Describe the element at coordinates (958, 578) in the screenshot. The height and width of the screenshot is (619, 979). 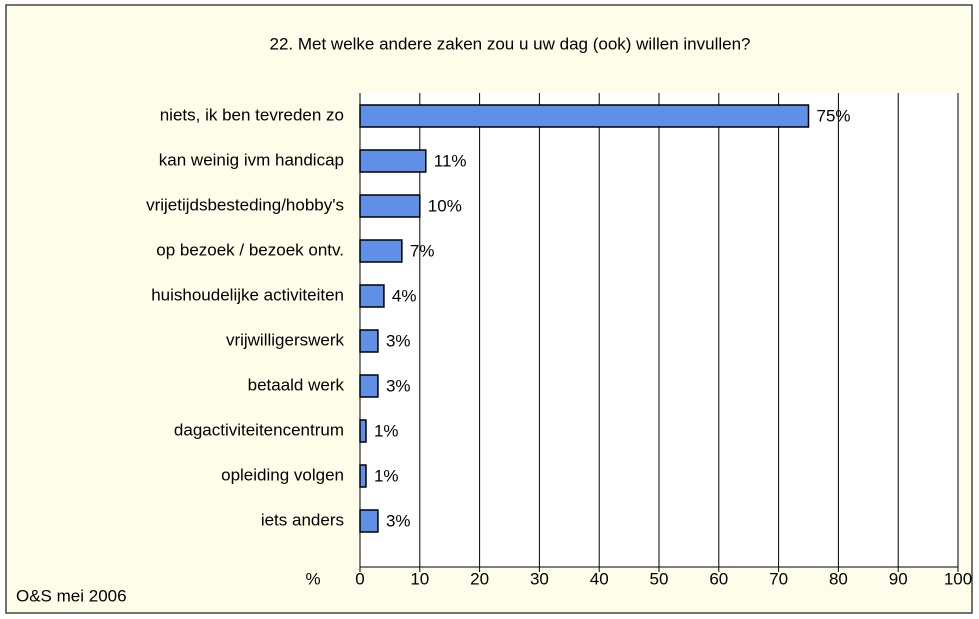
I see `x-tick-label: 100` at that location.